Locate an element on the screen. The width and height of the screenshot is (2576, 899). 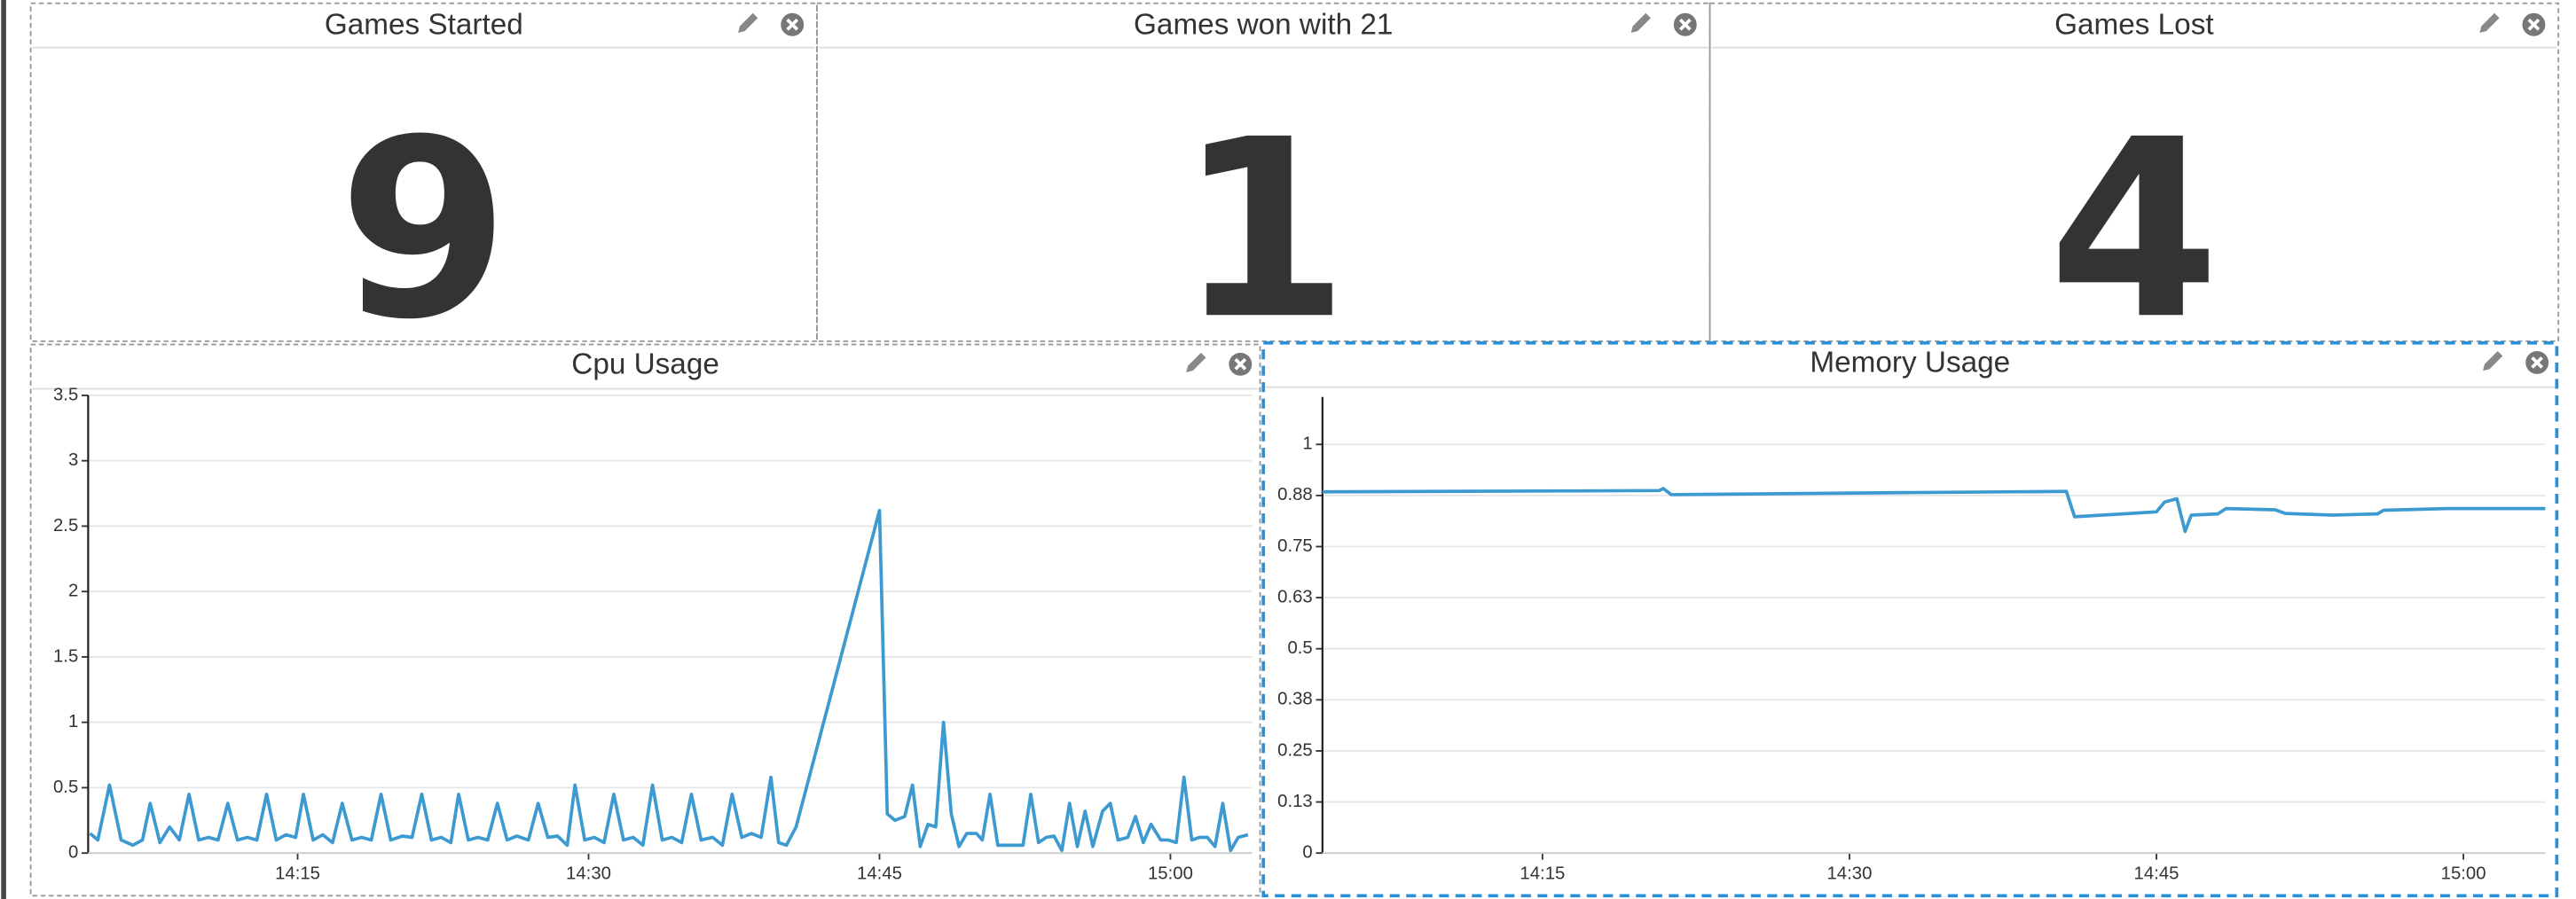
left-edge is located at coordinates (3, 449).